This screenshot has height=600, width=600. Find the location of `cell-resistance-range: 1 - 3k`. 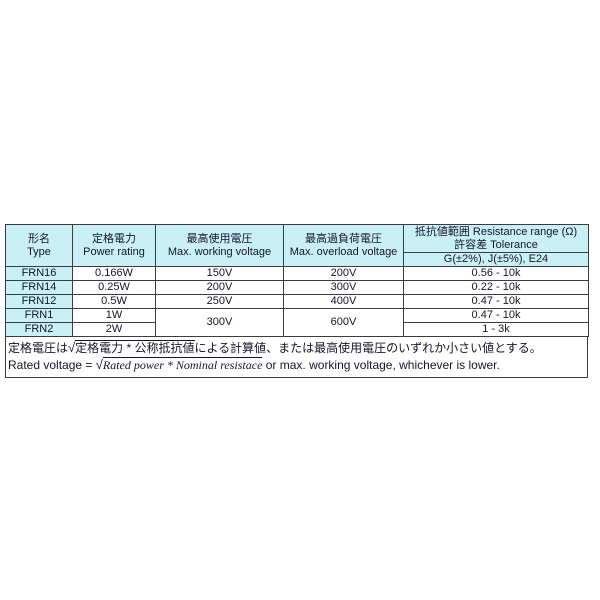

cell-resistance-range: 1 - 3k is located at coordinates (496, 329).